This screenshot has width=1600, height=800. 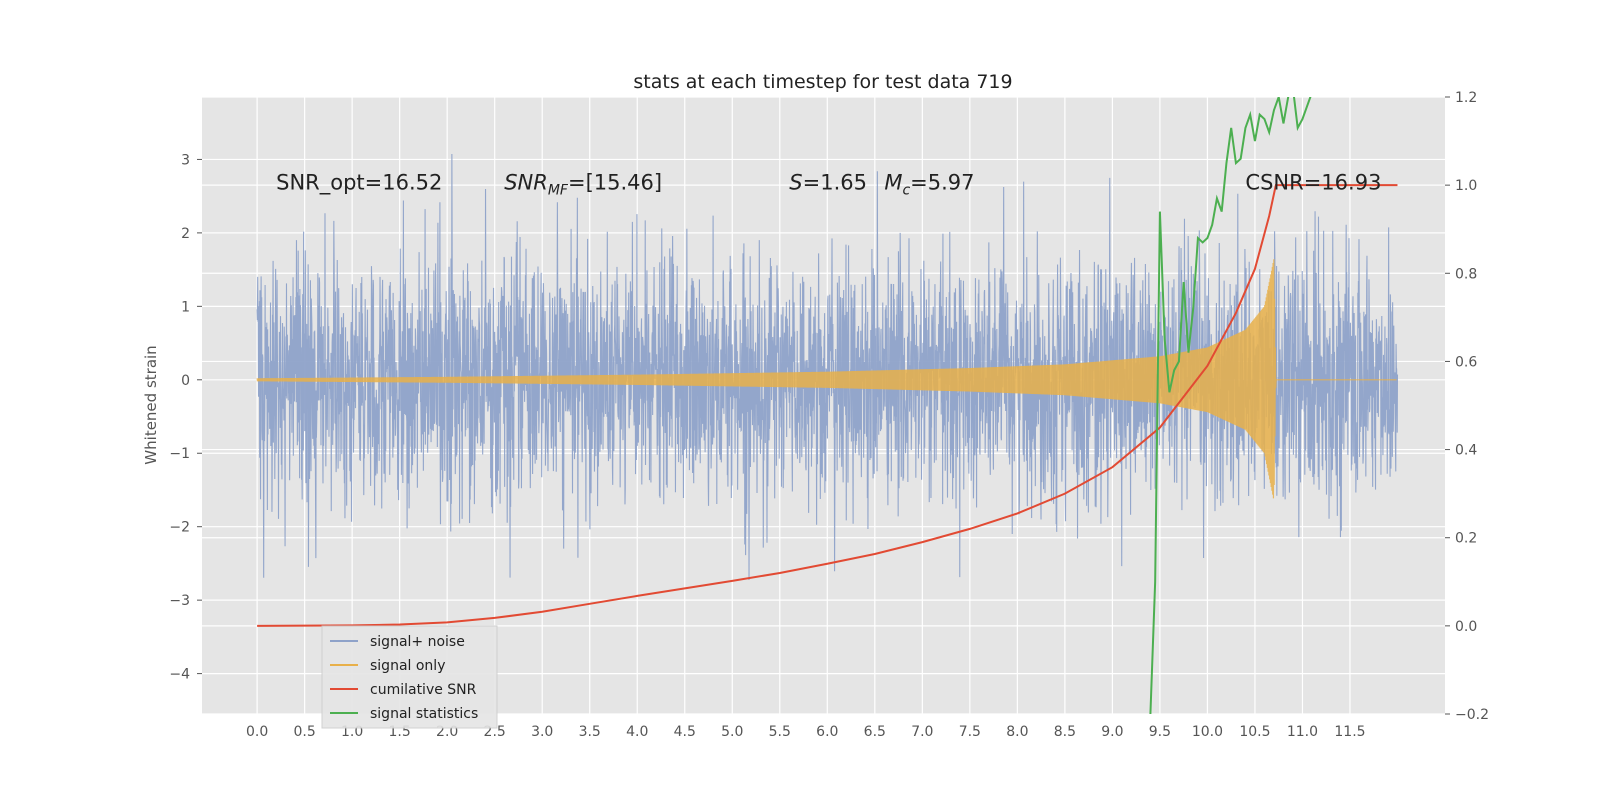 I want to click on x-tick-label: 4.5, so click(x=685, y=732).